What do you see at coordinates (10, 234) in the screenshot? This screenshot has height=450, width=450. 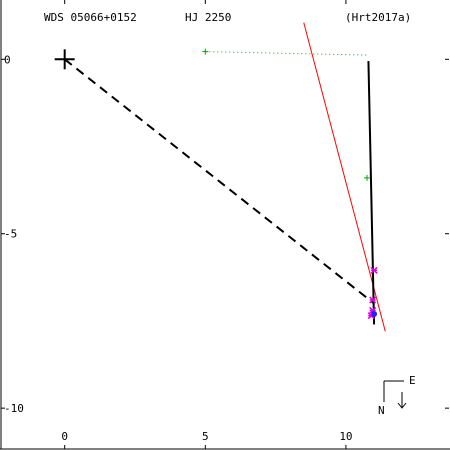 I see `y-tick-label: -5` at bounding box center [10, 234].